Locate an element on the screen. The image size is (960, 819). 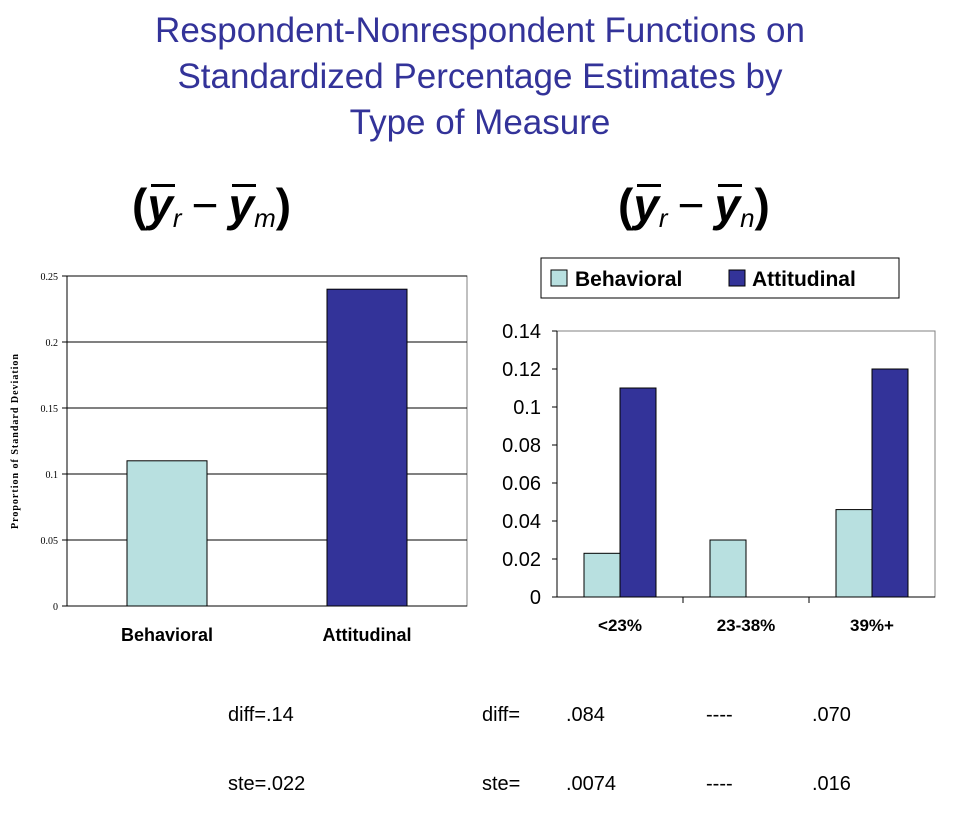
left-ste: ste=.022 is located at coordinates (267, 784).